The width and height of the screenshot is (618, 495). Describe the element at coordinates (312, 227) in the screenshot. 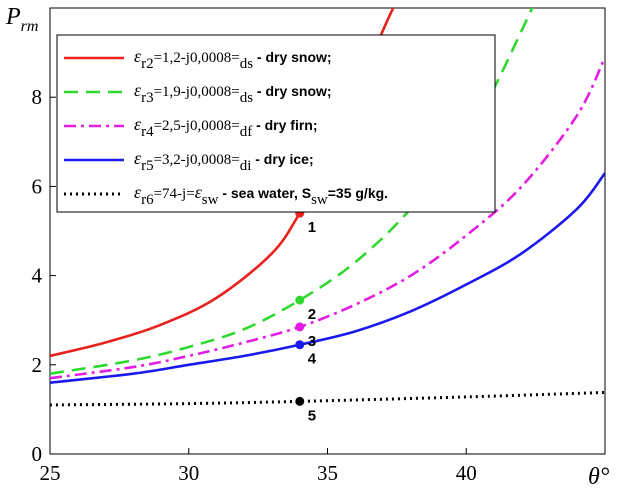

I see `data-point-label: 1` at that location.